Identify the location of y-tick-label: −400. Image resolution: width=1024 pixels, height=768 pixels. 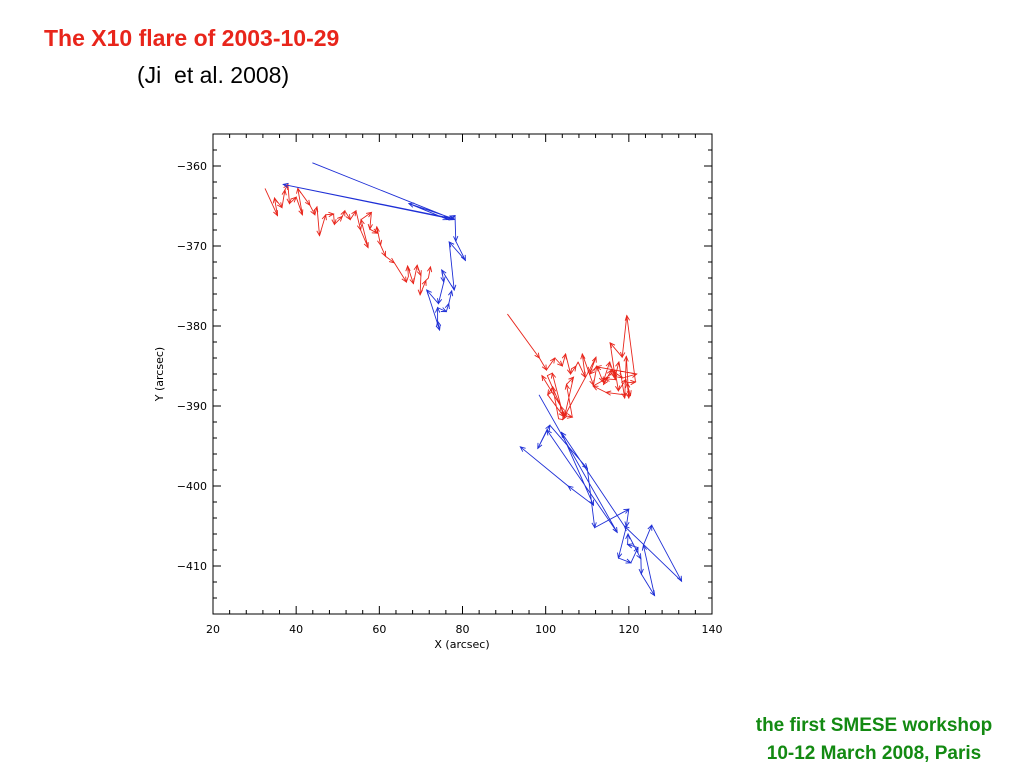
(192, 486).